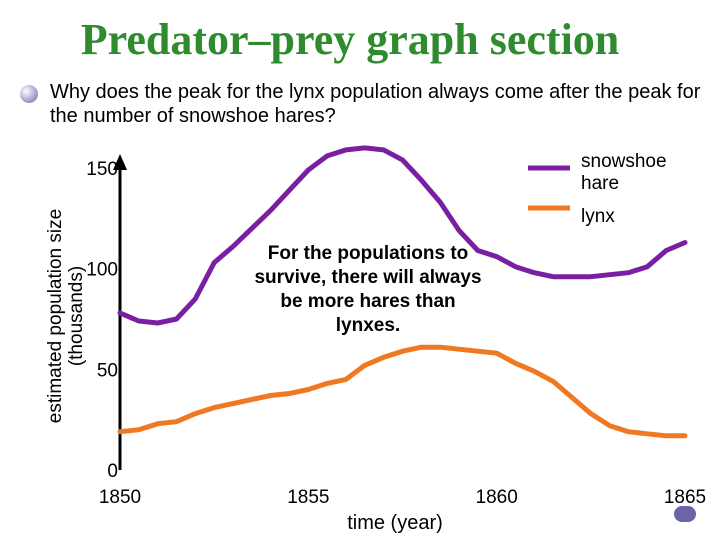  I want to click on y-tick-label: 0, so click(112, 471).